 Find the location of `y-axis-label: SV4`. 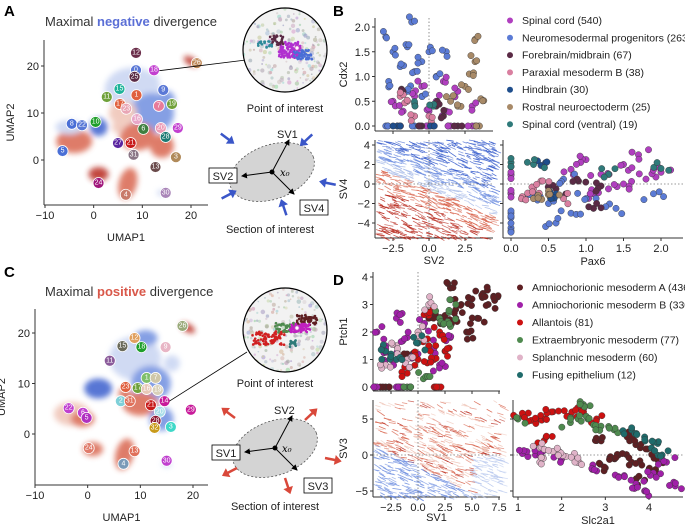

y-axis-label: SV4 is located at coordinates (344, 189).